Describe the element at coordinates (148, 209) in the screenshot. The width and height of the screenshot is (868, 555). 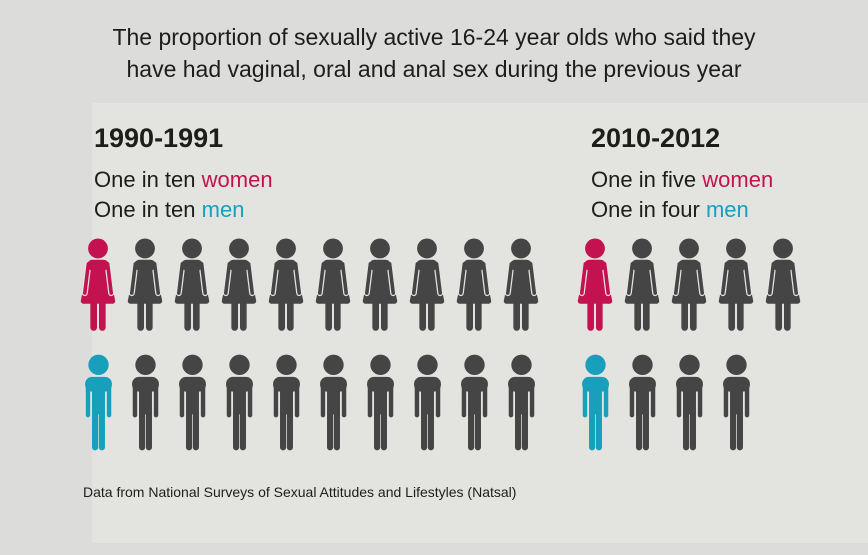
I see `men-stat-prefix: One in ten` at that location.